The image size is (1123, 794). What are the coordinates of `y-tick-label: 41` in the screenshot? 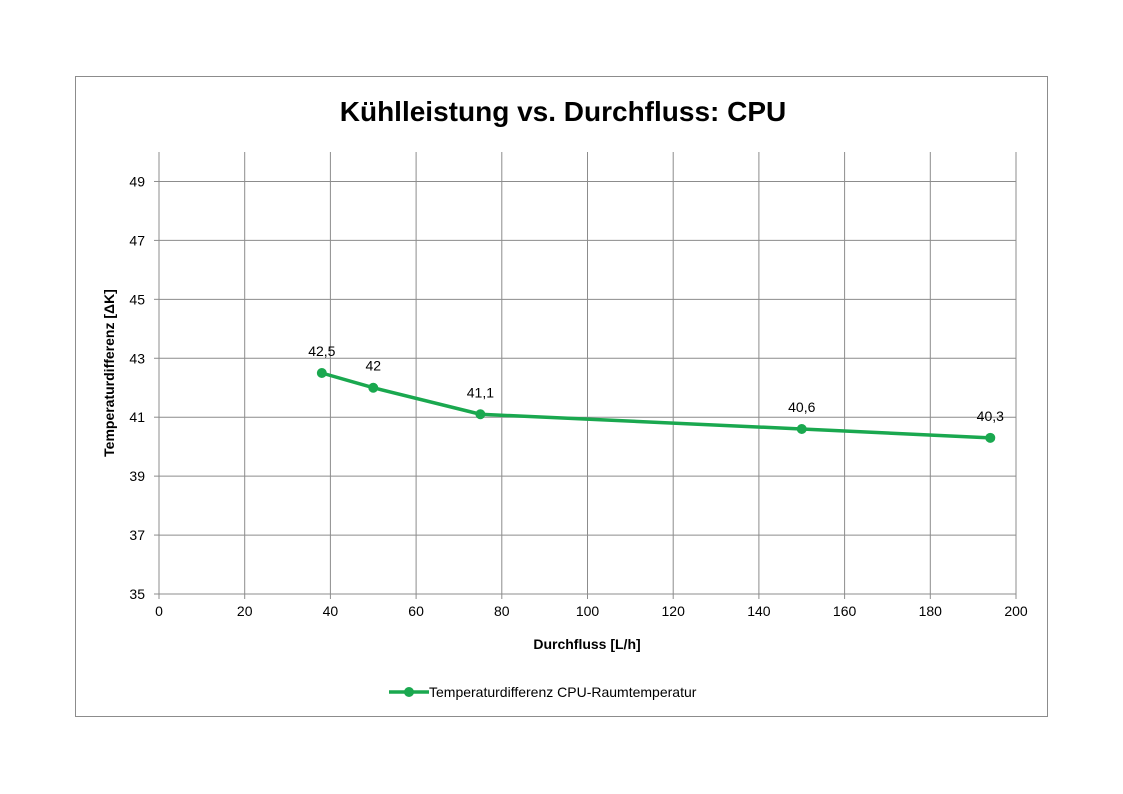 It's located at (137, 417).